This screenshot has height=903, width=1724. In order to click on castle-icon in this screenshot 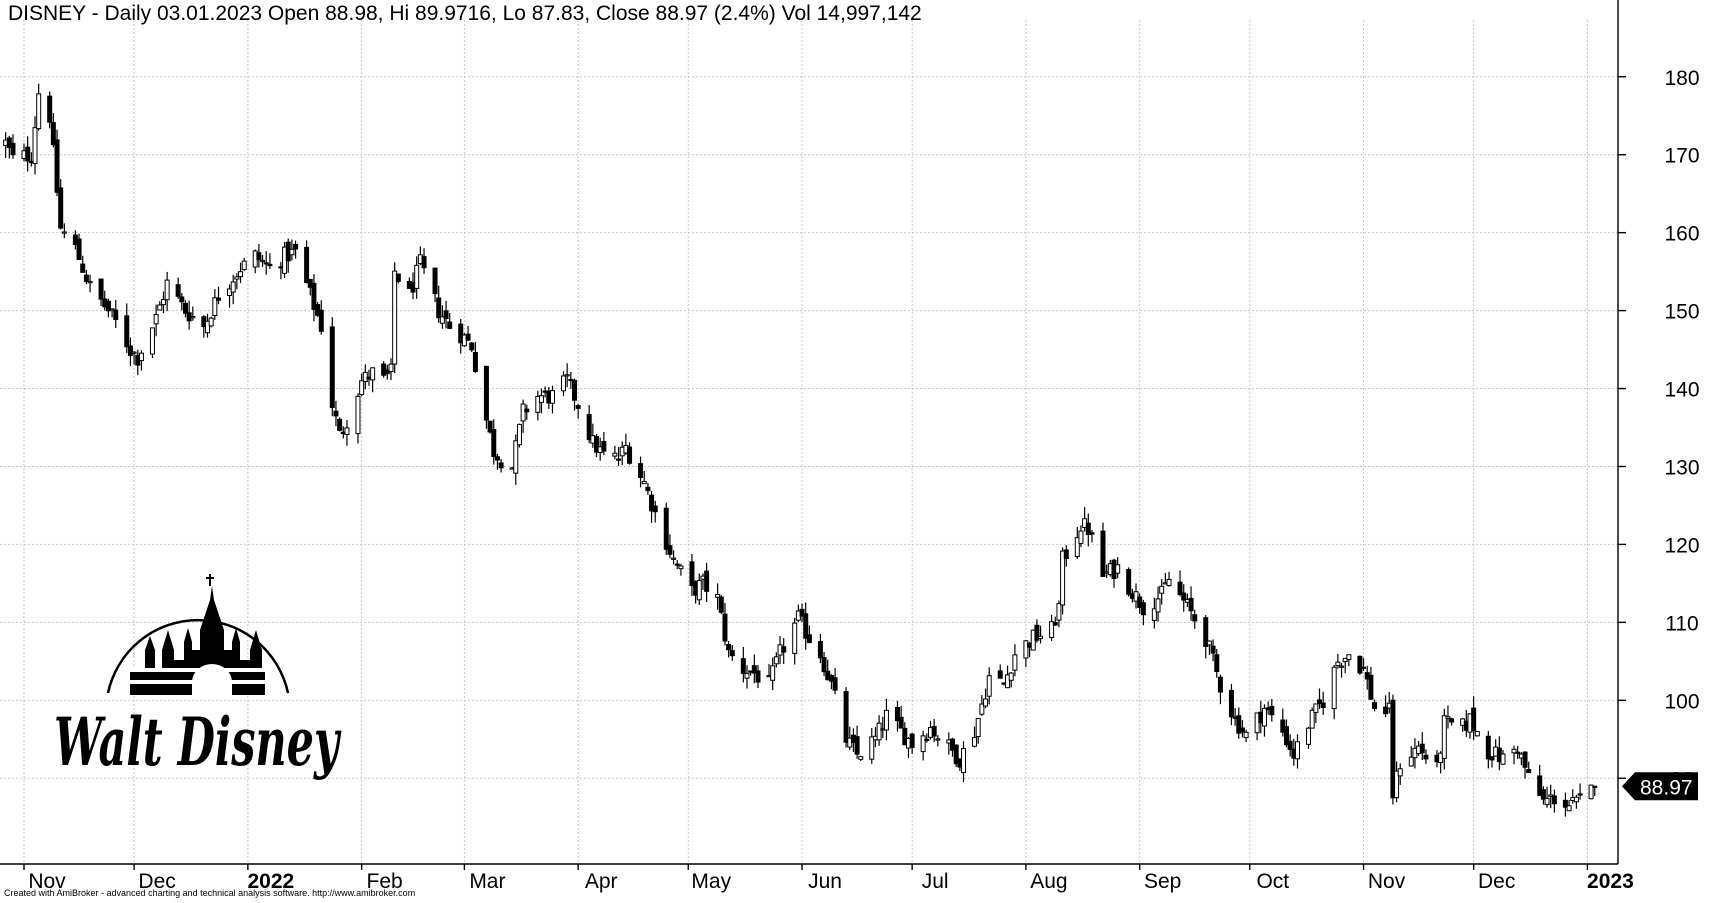, I will do `click(198, 634)`.